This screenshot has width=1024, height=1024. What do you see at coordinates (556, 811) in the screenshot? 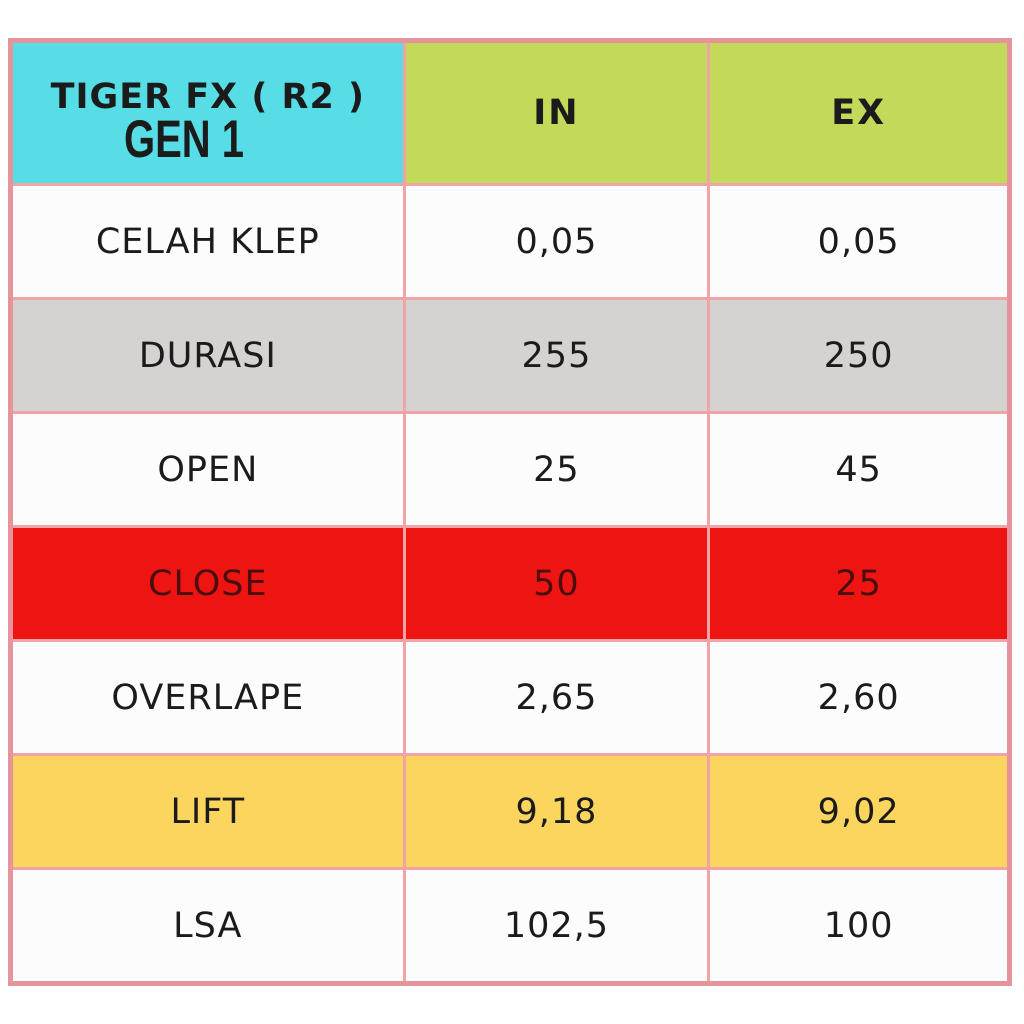
I see `row-value-in: 9,18` at bounding box center [556, 811].